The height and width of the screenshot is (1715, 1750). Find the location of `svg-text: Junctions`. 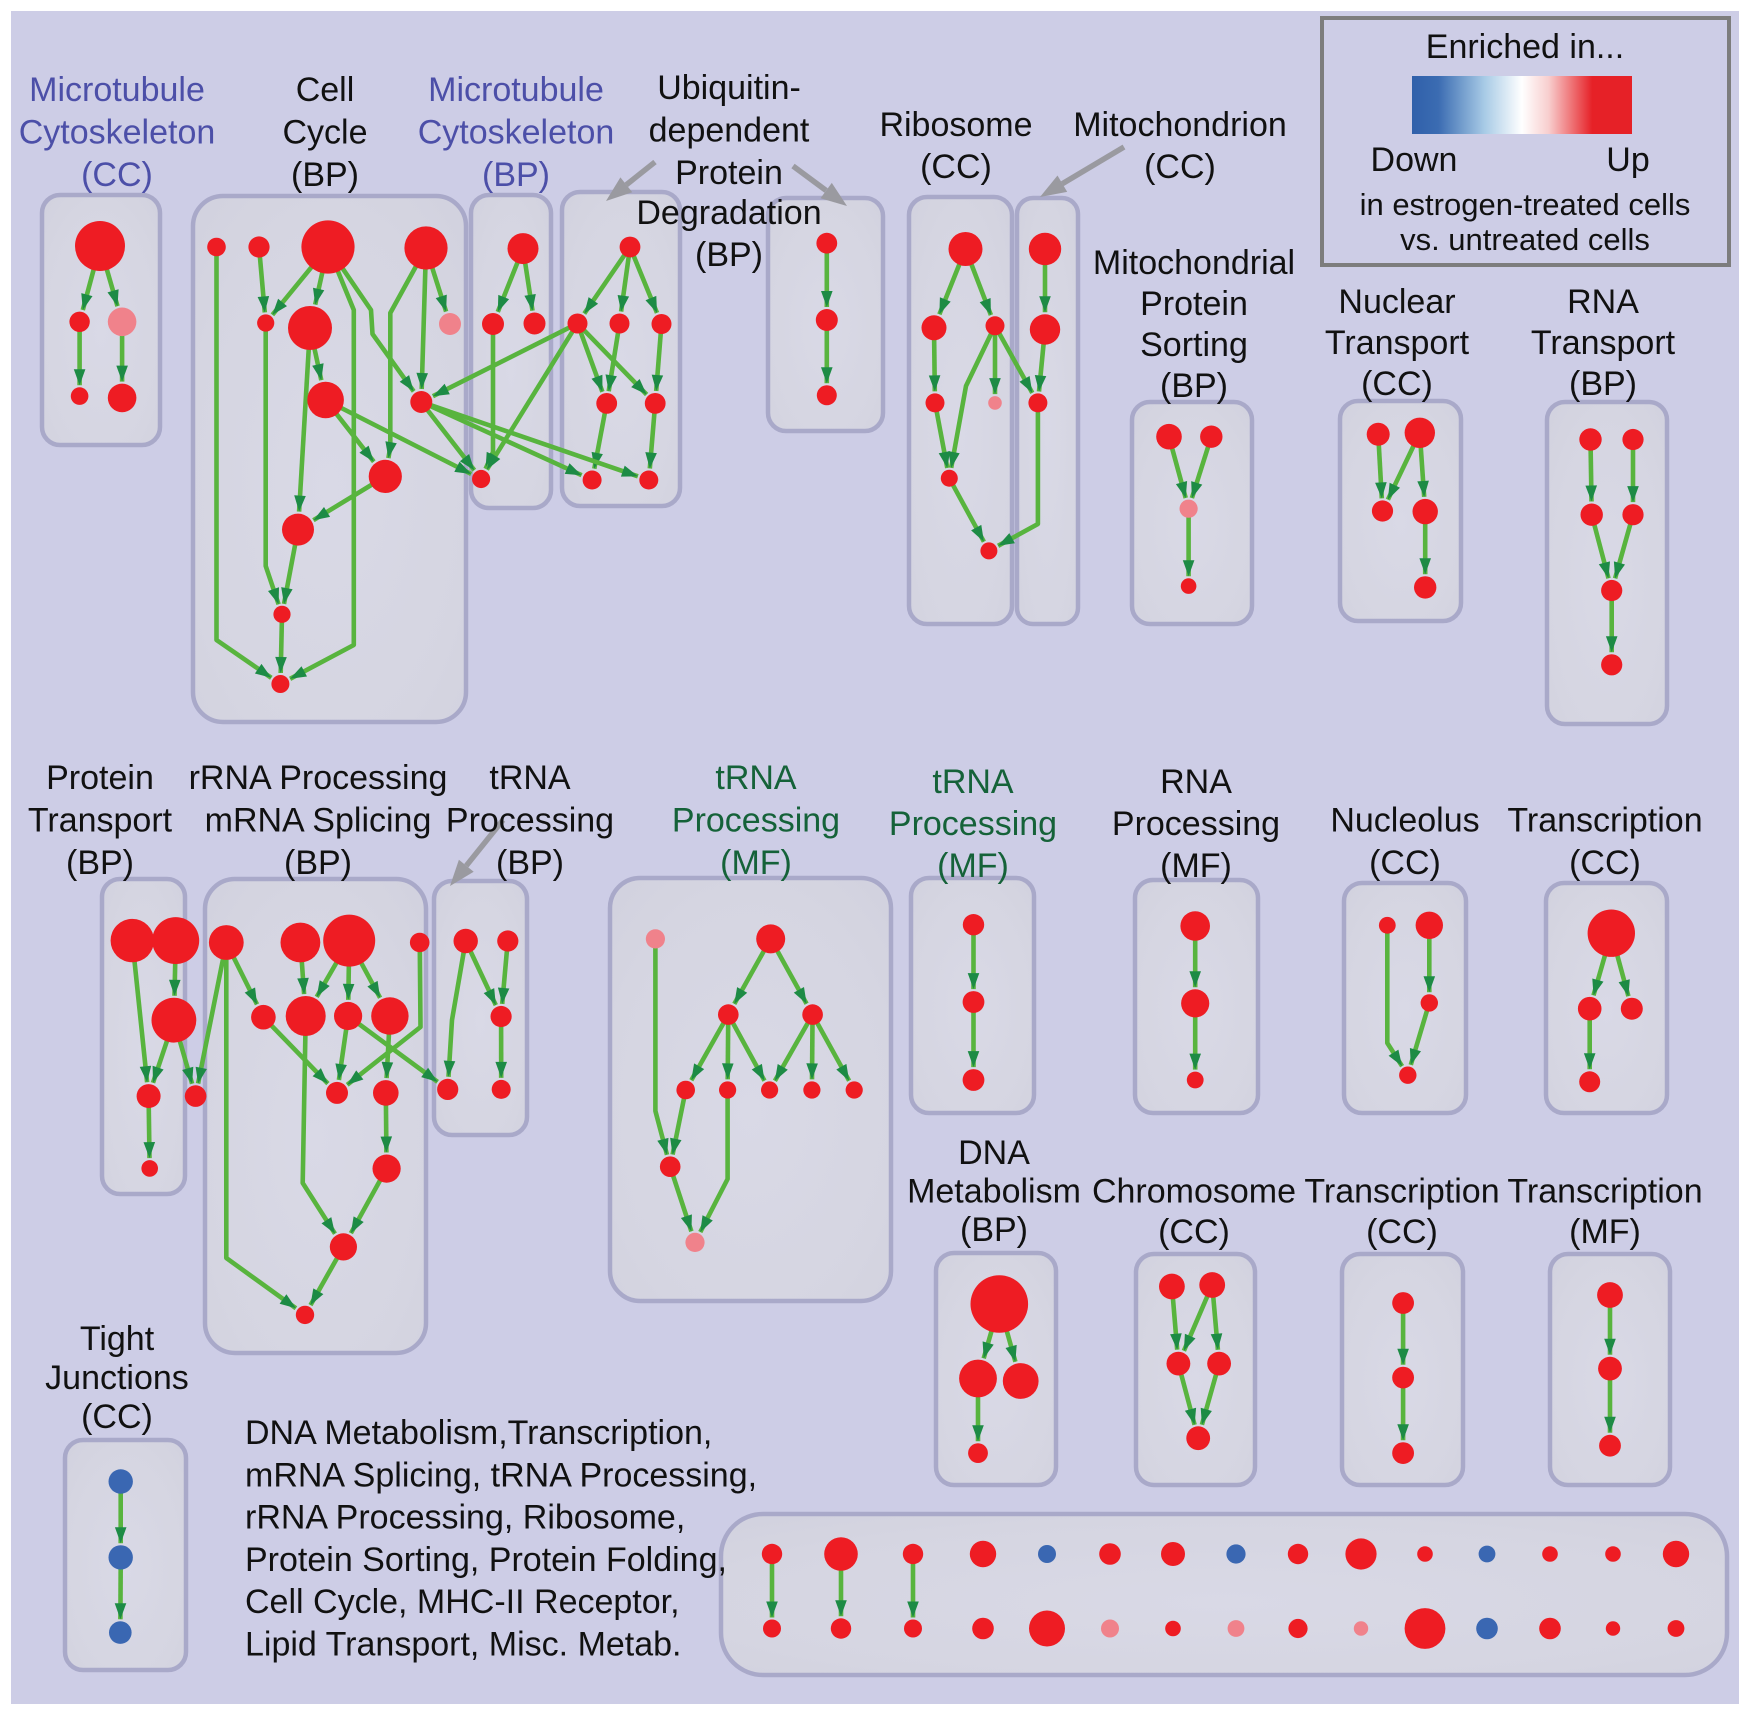

svg-text: Junctions is located at coordinates (117, 1378).